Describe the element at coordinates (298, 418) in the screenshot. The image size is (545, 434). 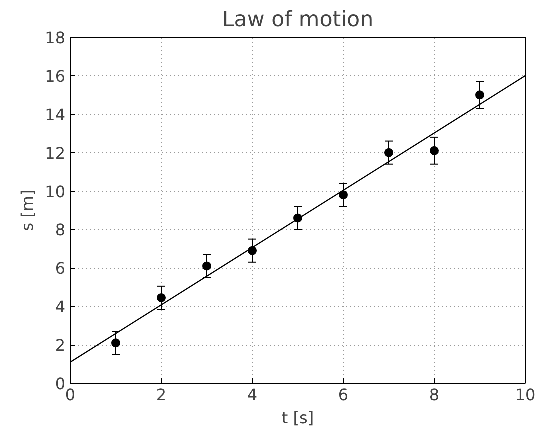
I see `x-axis-title: t [s]` at that location.